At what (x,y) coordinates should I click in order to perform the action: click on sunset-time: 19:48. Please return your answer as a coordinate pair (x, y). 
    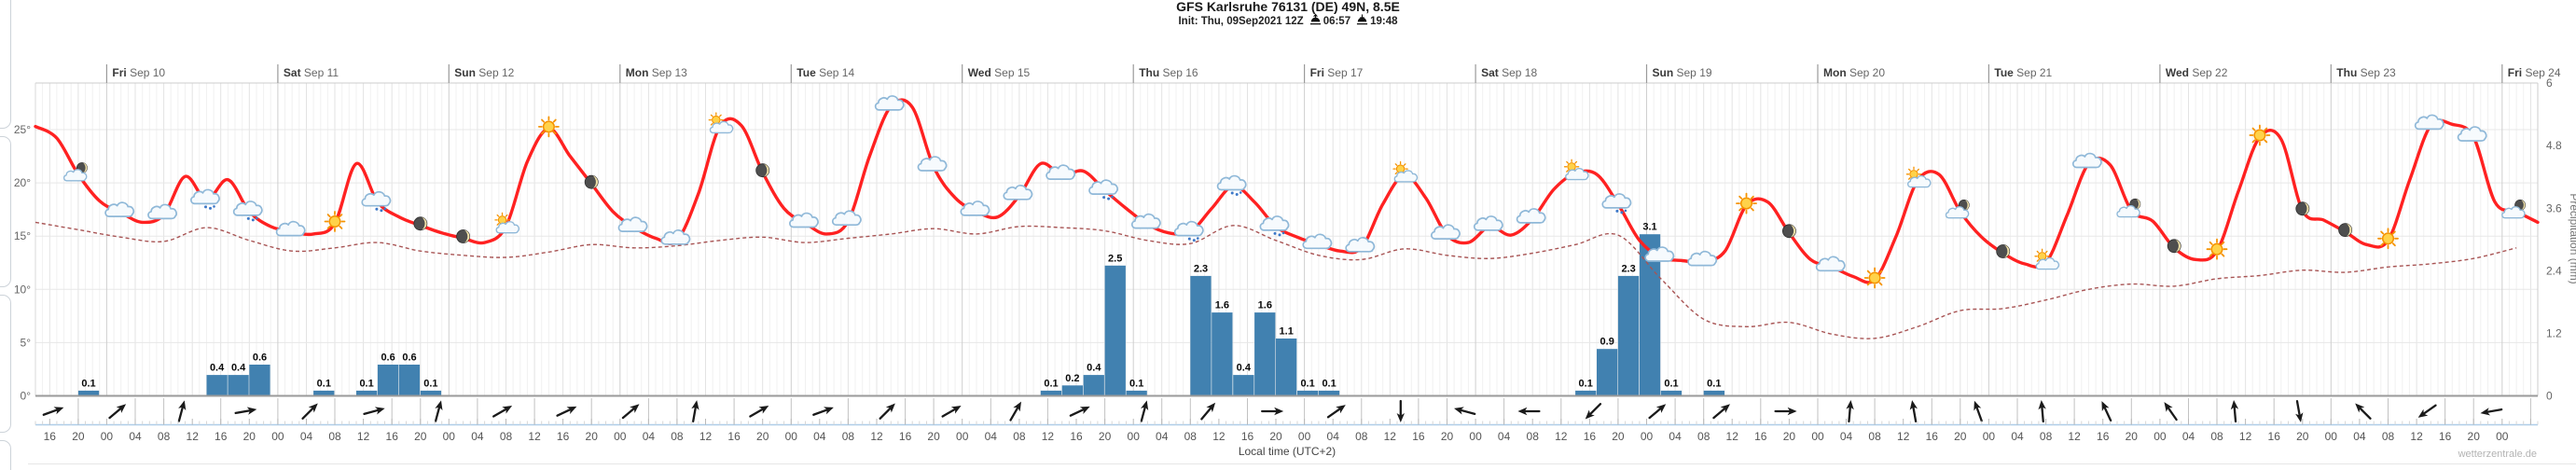
    Looking at the image, I should click on (1384, 21).